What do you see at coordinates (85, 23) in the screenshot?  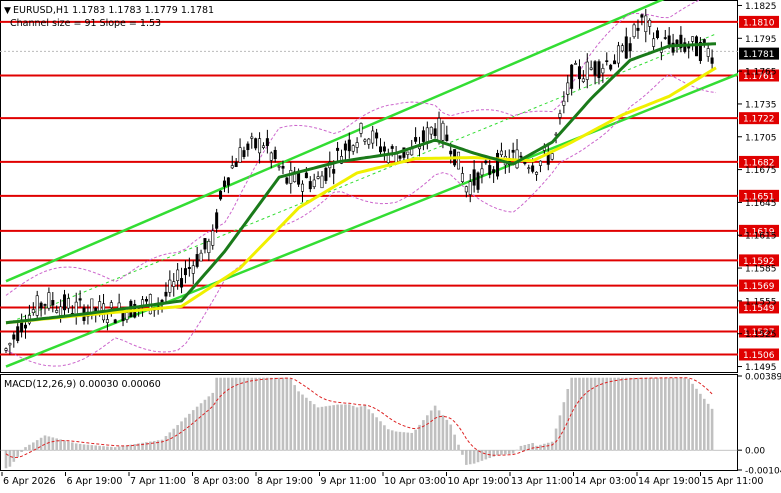 I see `channel-info: Channel size = 91 Slope = 1.53` at bounding box center [85, 23].